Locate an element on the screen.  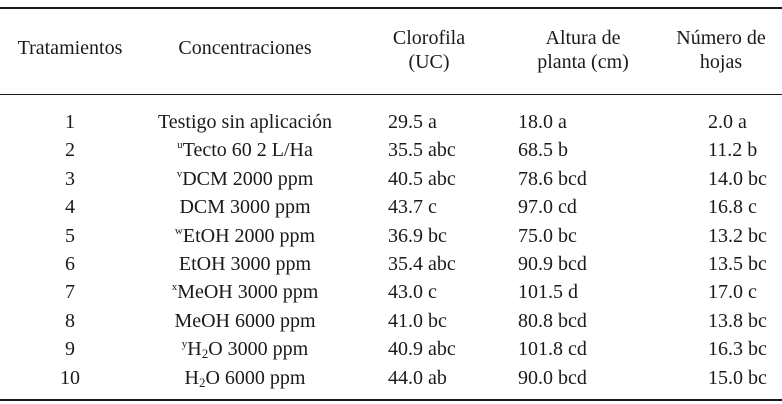
header-concentraciones: Concentraciones is located at coordinates (245, 48).